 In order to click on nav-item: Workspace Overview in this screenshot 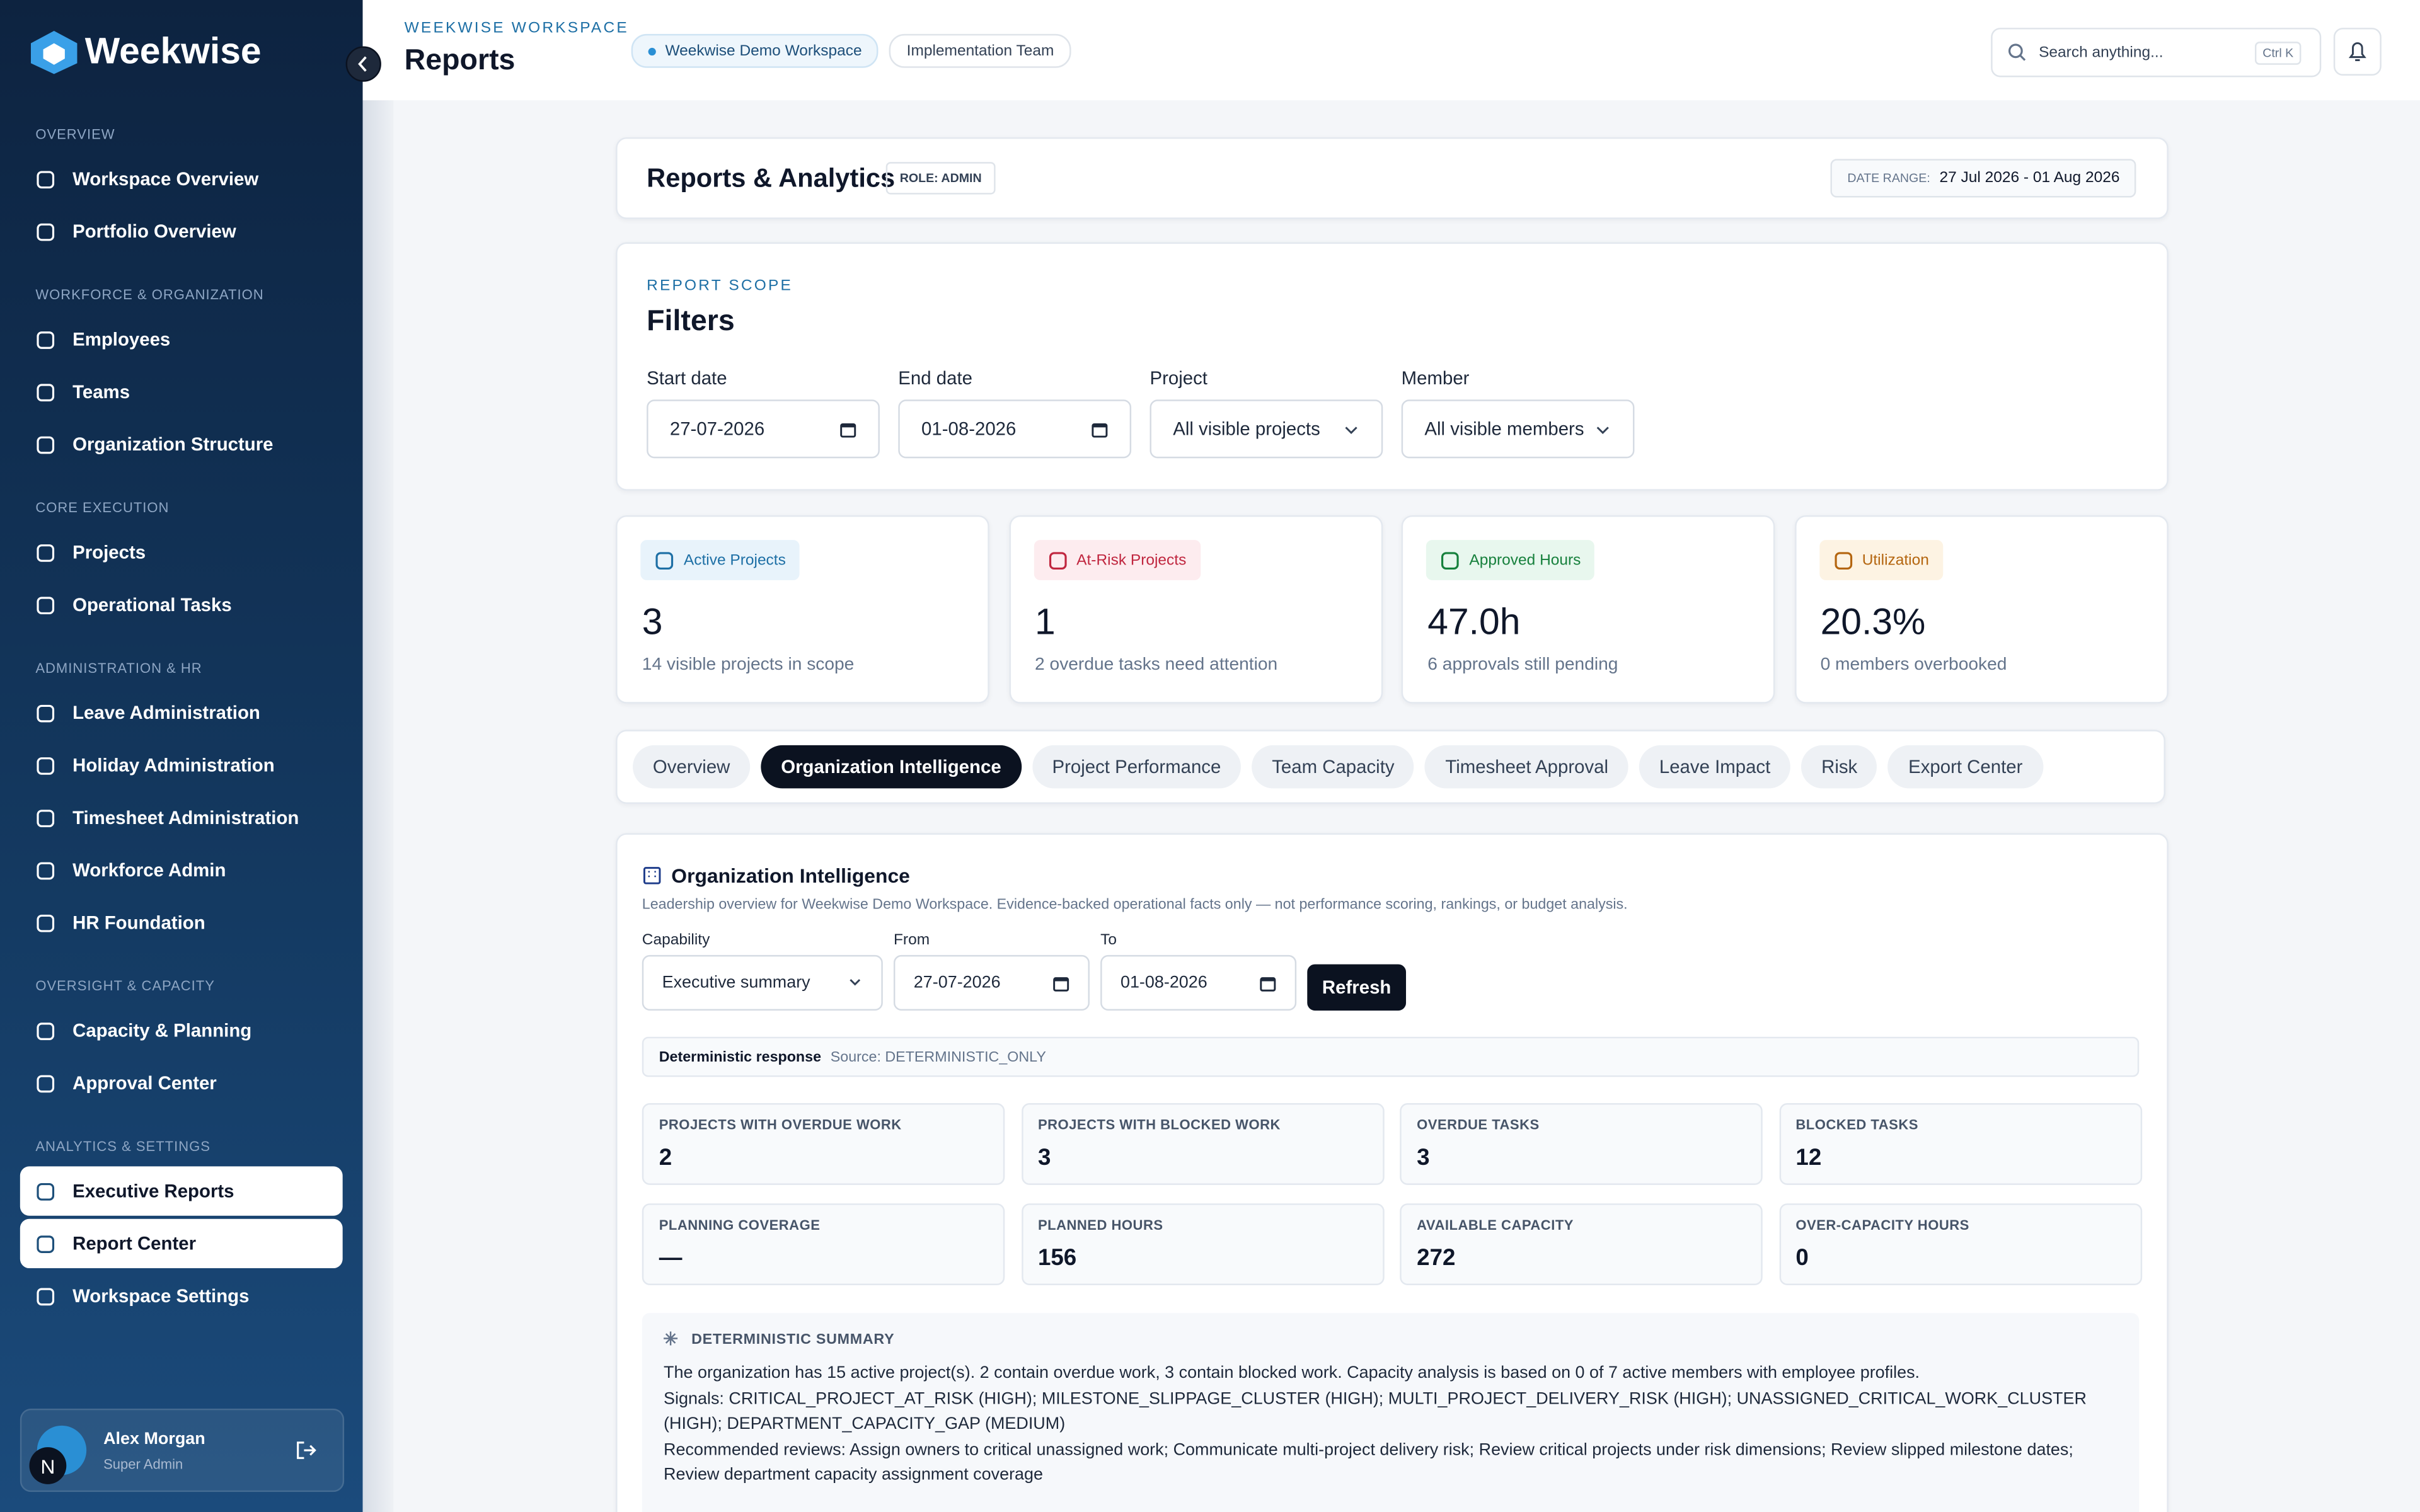, I will do `click(181, 178)`.